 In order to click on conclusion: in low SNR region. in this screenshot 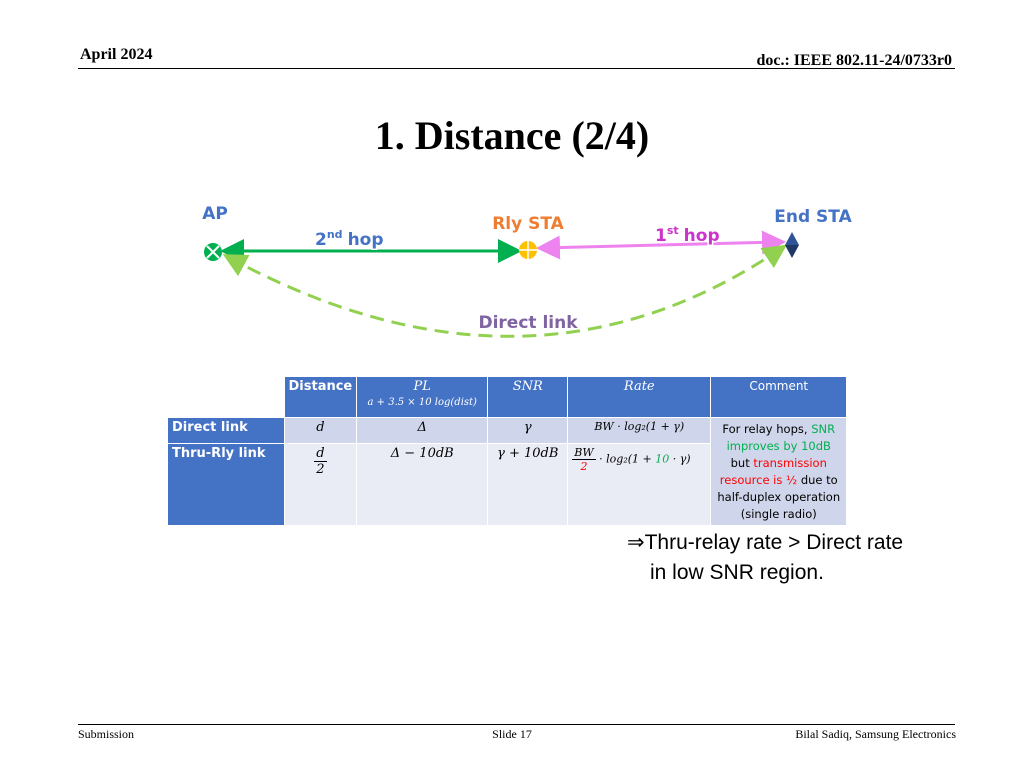, I will do `click(737, 572)`.